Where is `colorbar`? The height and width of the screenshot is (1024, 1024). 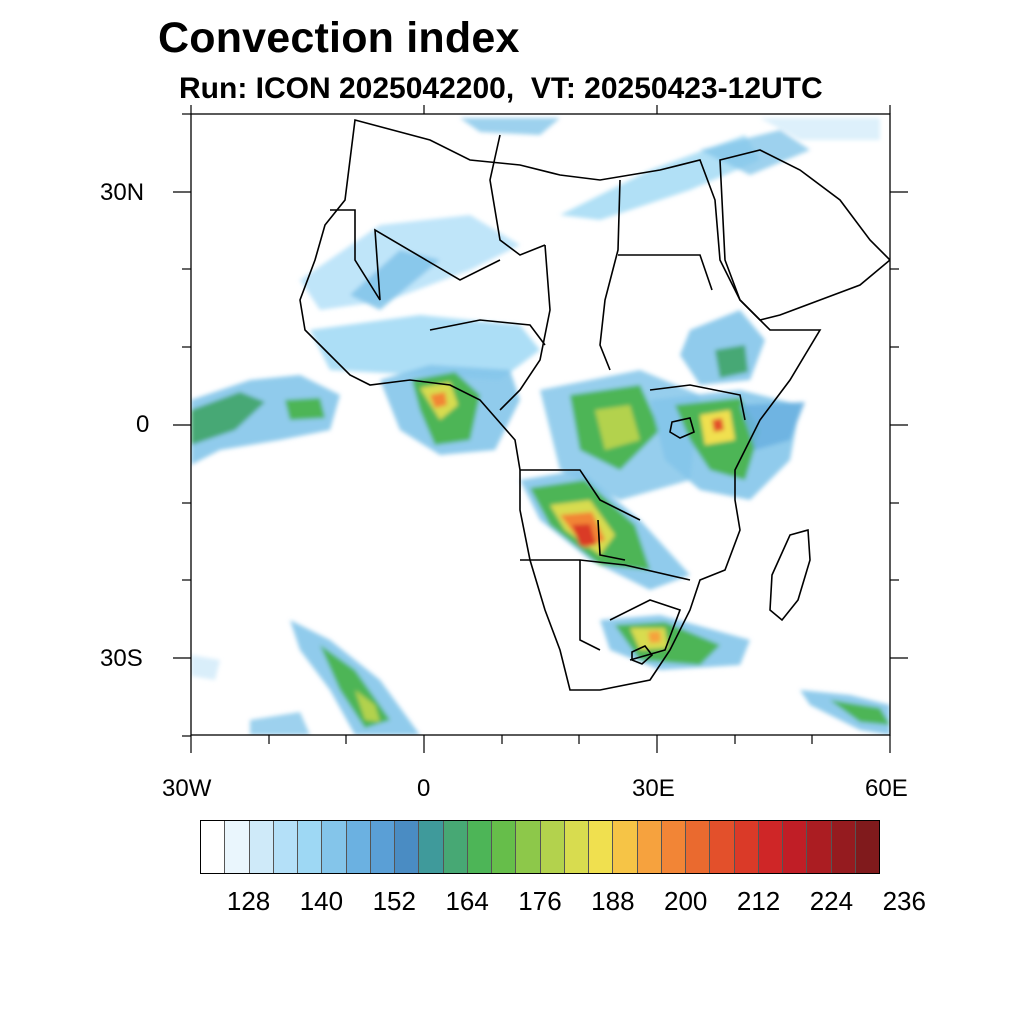
colorbar is located at coordinates (540, 847).